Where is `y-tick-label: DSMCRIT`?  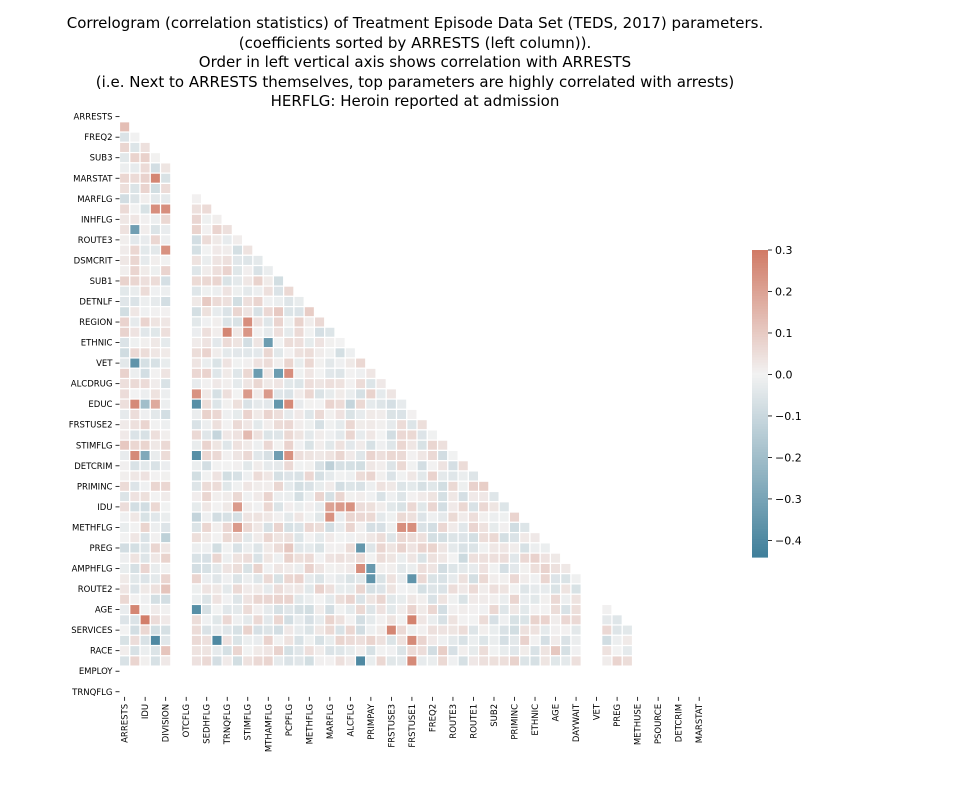
y-tick-label: DSMCRIT is located at coordinates (94, 261).